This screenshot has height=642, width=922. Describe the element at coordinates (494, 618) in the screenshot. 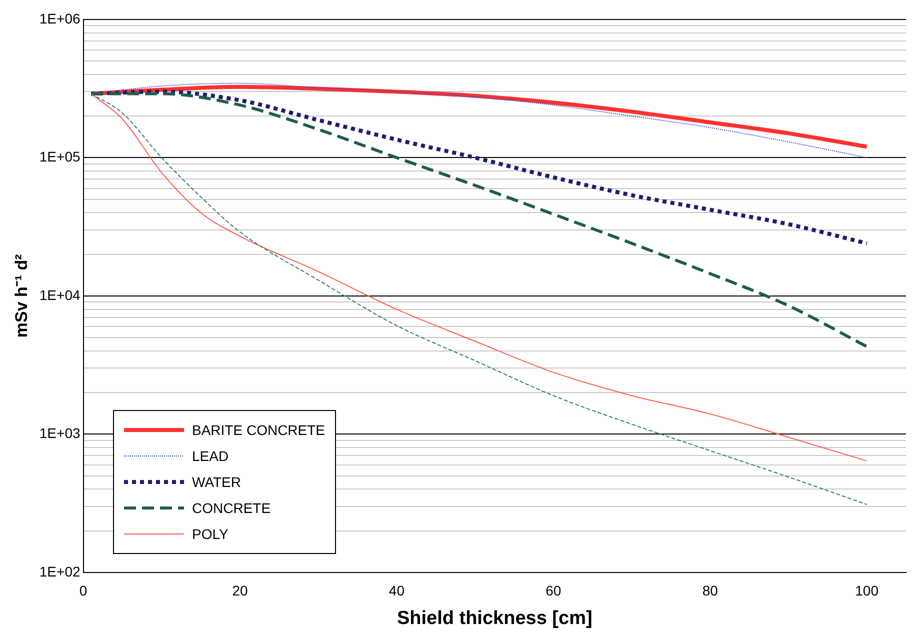

I see `x-axis-title: Shield thickness [cm]` at that location.